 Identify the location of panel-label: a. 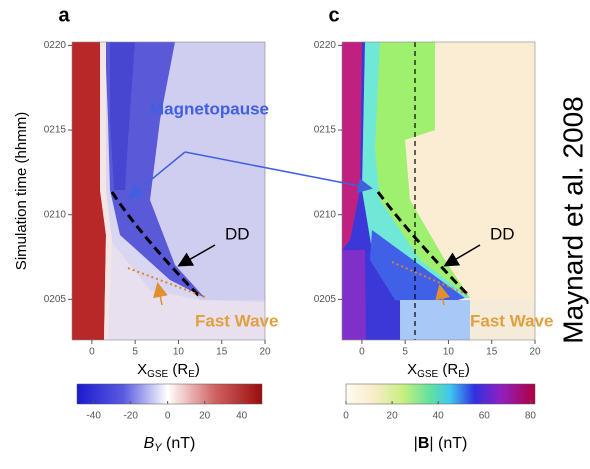
(64, 15).